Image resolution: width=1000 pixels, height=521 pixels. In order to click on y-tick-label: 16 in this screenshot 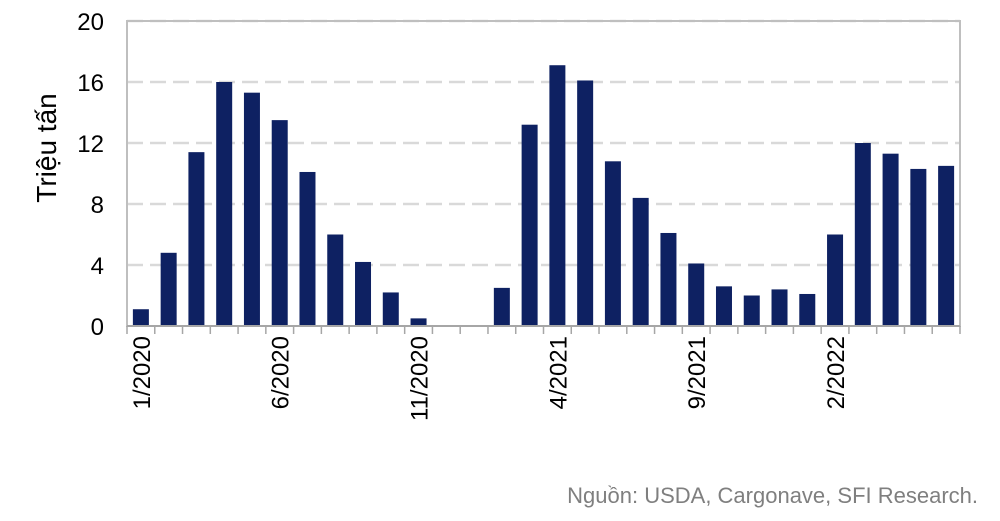, I will do `click(90, 83)`.